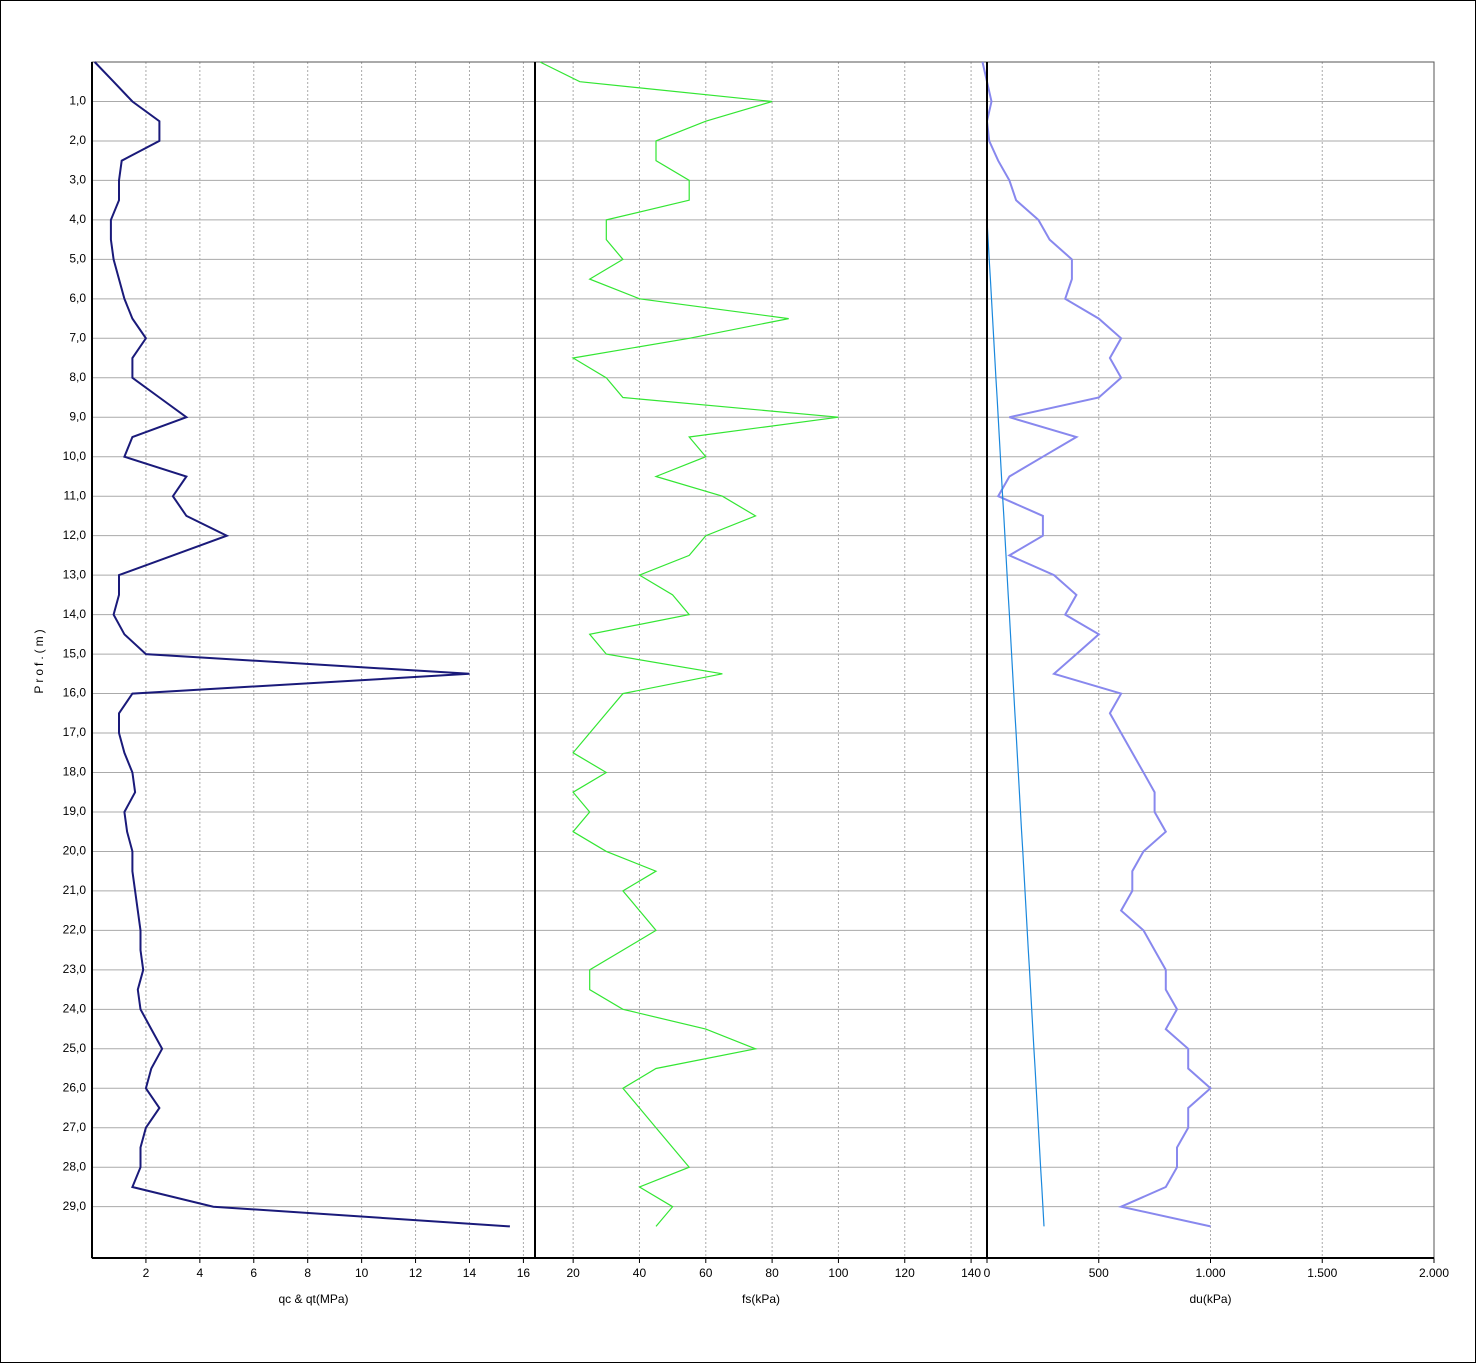 This screenshot has height=1363, width=1476. I want to click on x-tick-label: 0, so click(987, 1273).